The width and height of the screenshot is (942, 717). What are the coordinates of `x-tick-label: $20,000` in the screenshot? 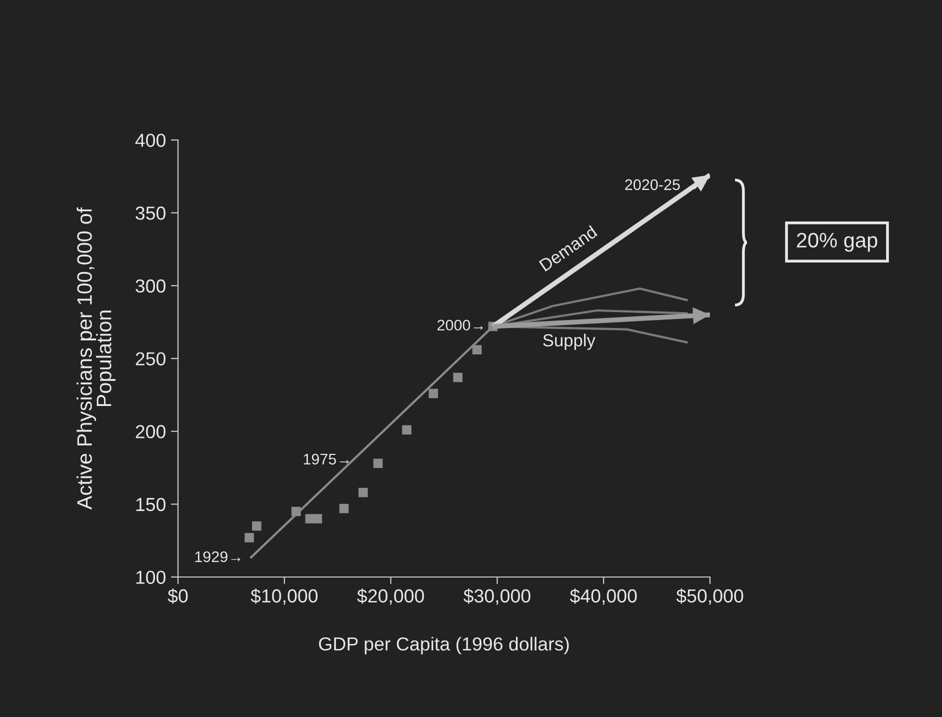 It's located at (390, 596).